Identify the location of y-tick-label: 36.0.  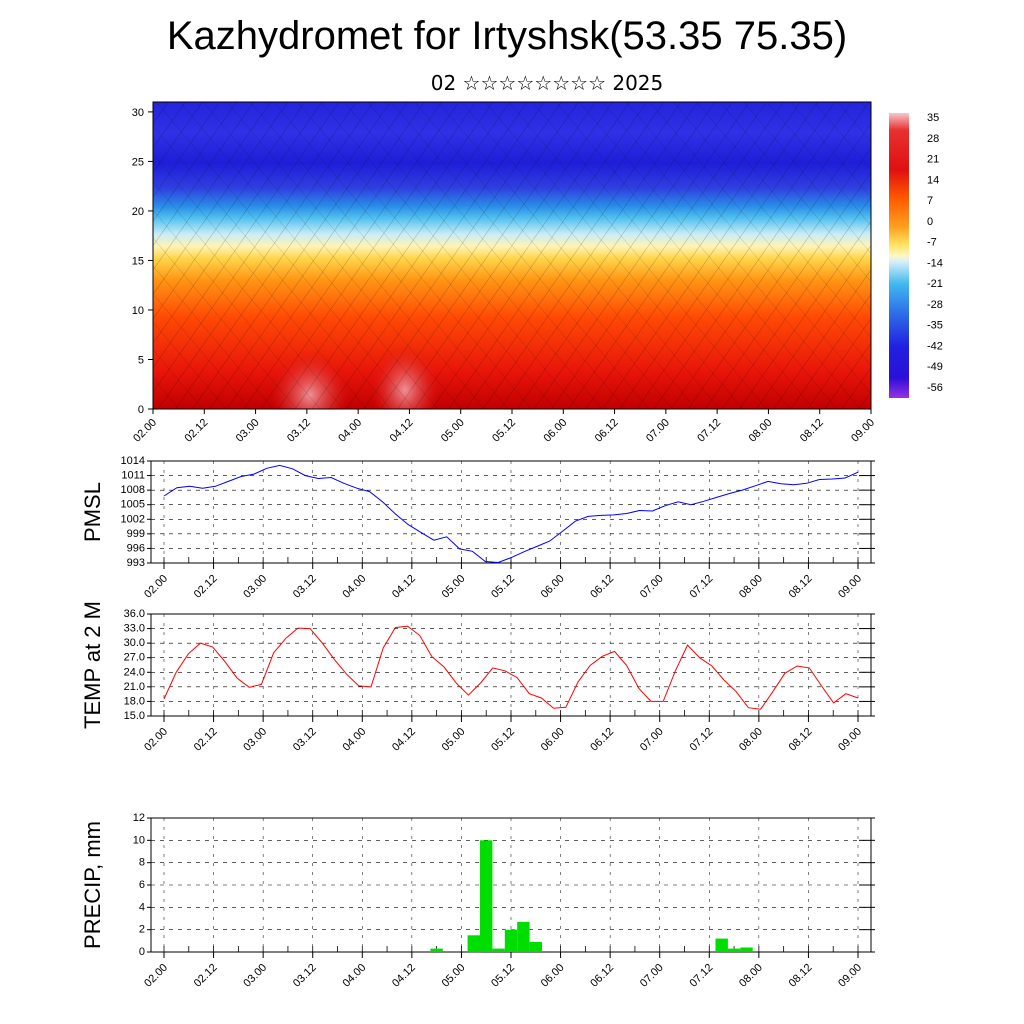
(134, 614).